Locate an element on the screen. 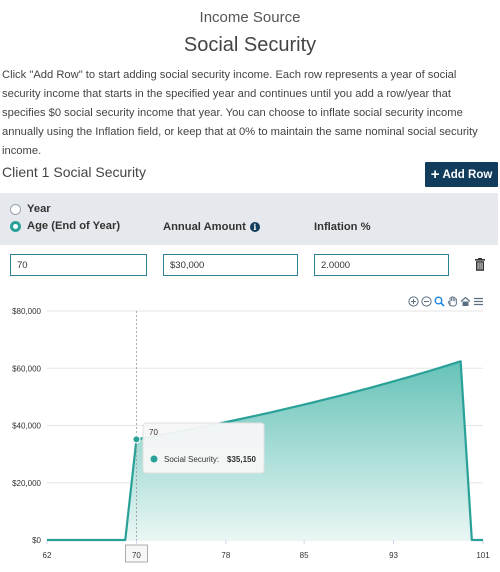  column-inflation-label: Inflation % is located at coordinates (342, 227).